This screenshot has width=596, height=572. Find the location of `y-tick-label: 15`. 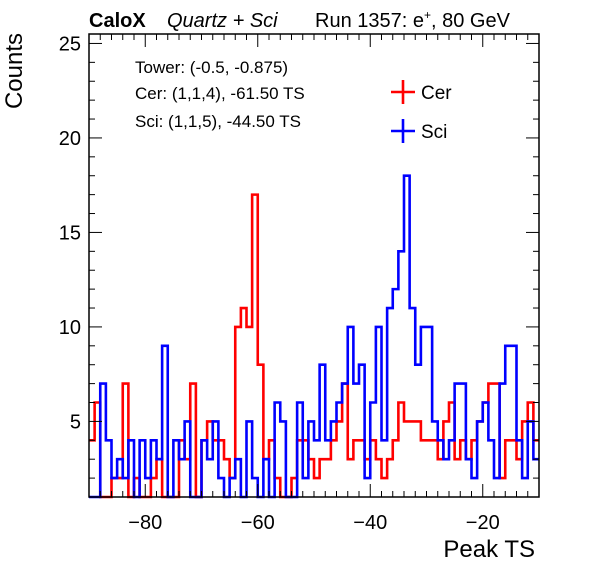

y-tick-label: 15 is located at coordinates (70, 233).